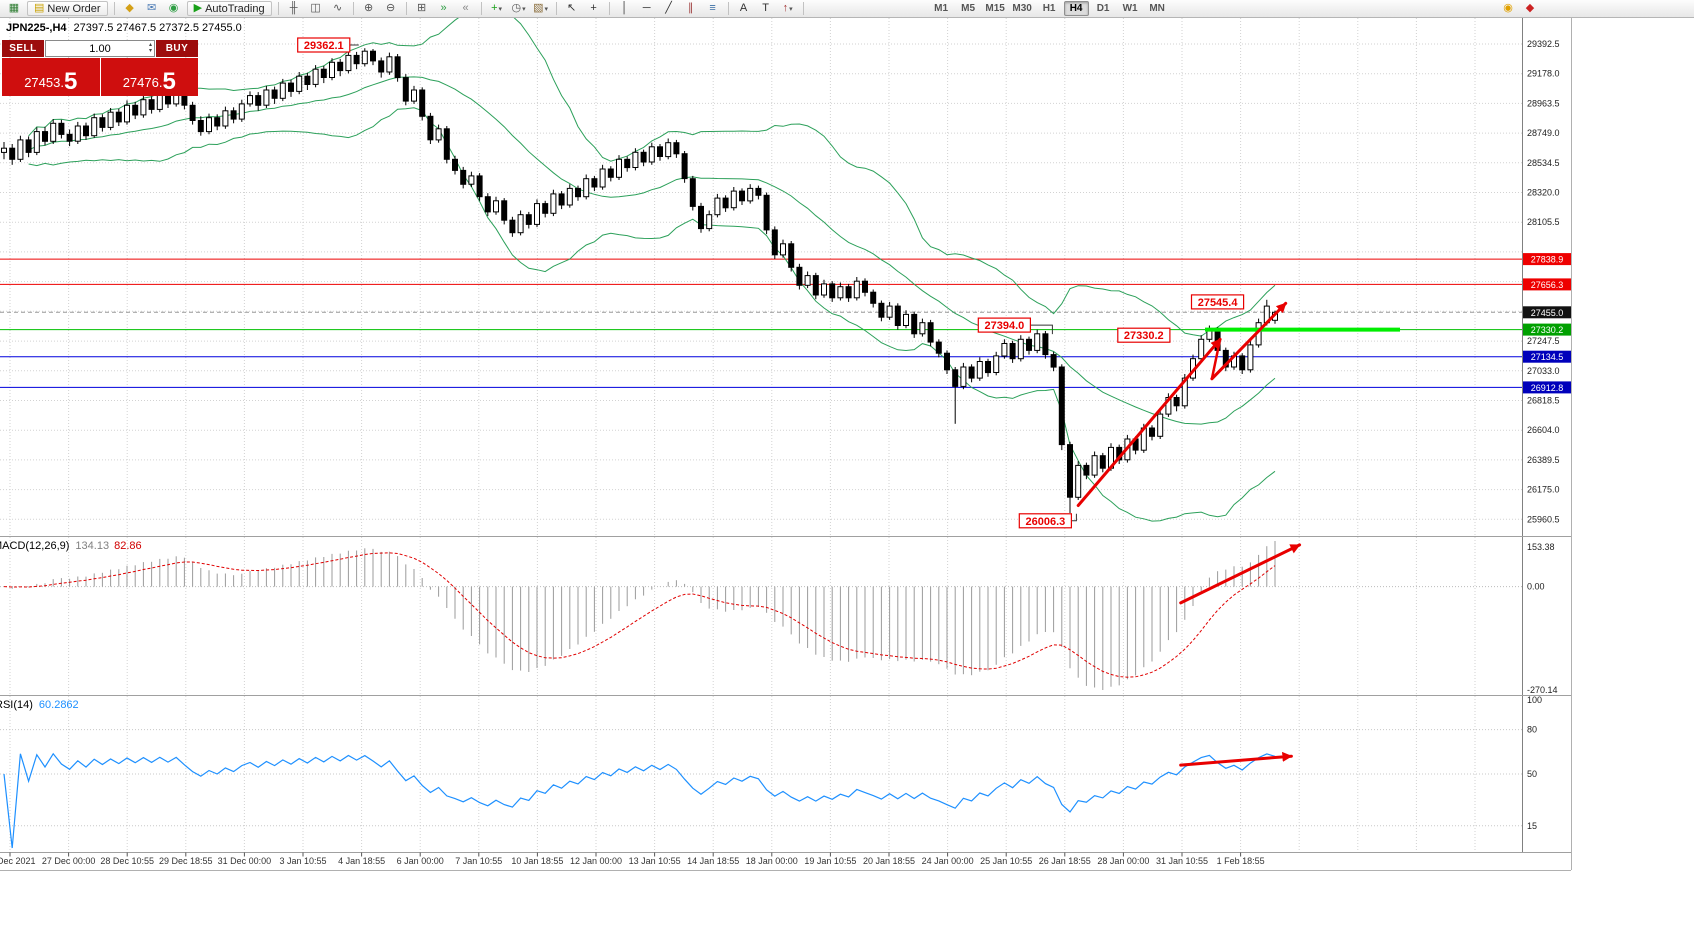 The height and width of the screenshot is (940, 1694). What do you see at coordinates (1103, 8) in the screenshot?
I see `timeframe-d1: D1` at bounding box center [1103, 8].